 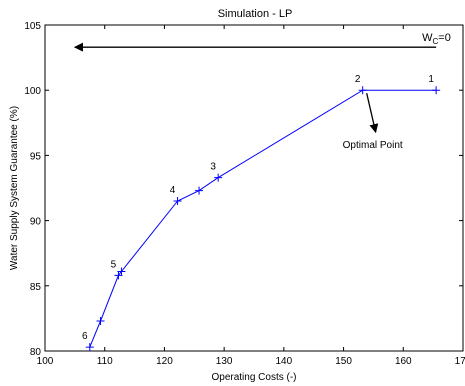 I want to click on y-tick-label: 95, so click(x=36, y=156).